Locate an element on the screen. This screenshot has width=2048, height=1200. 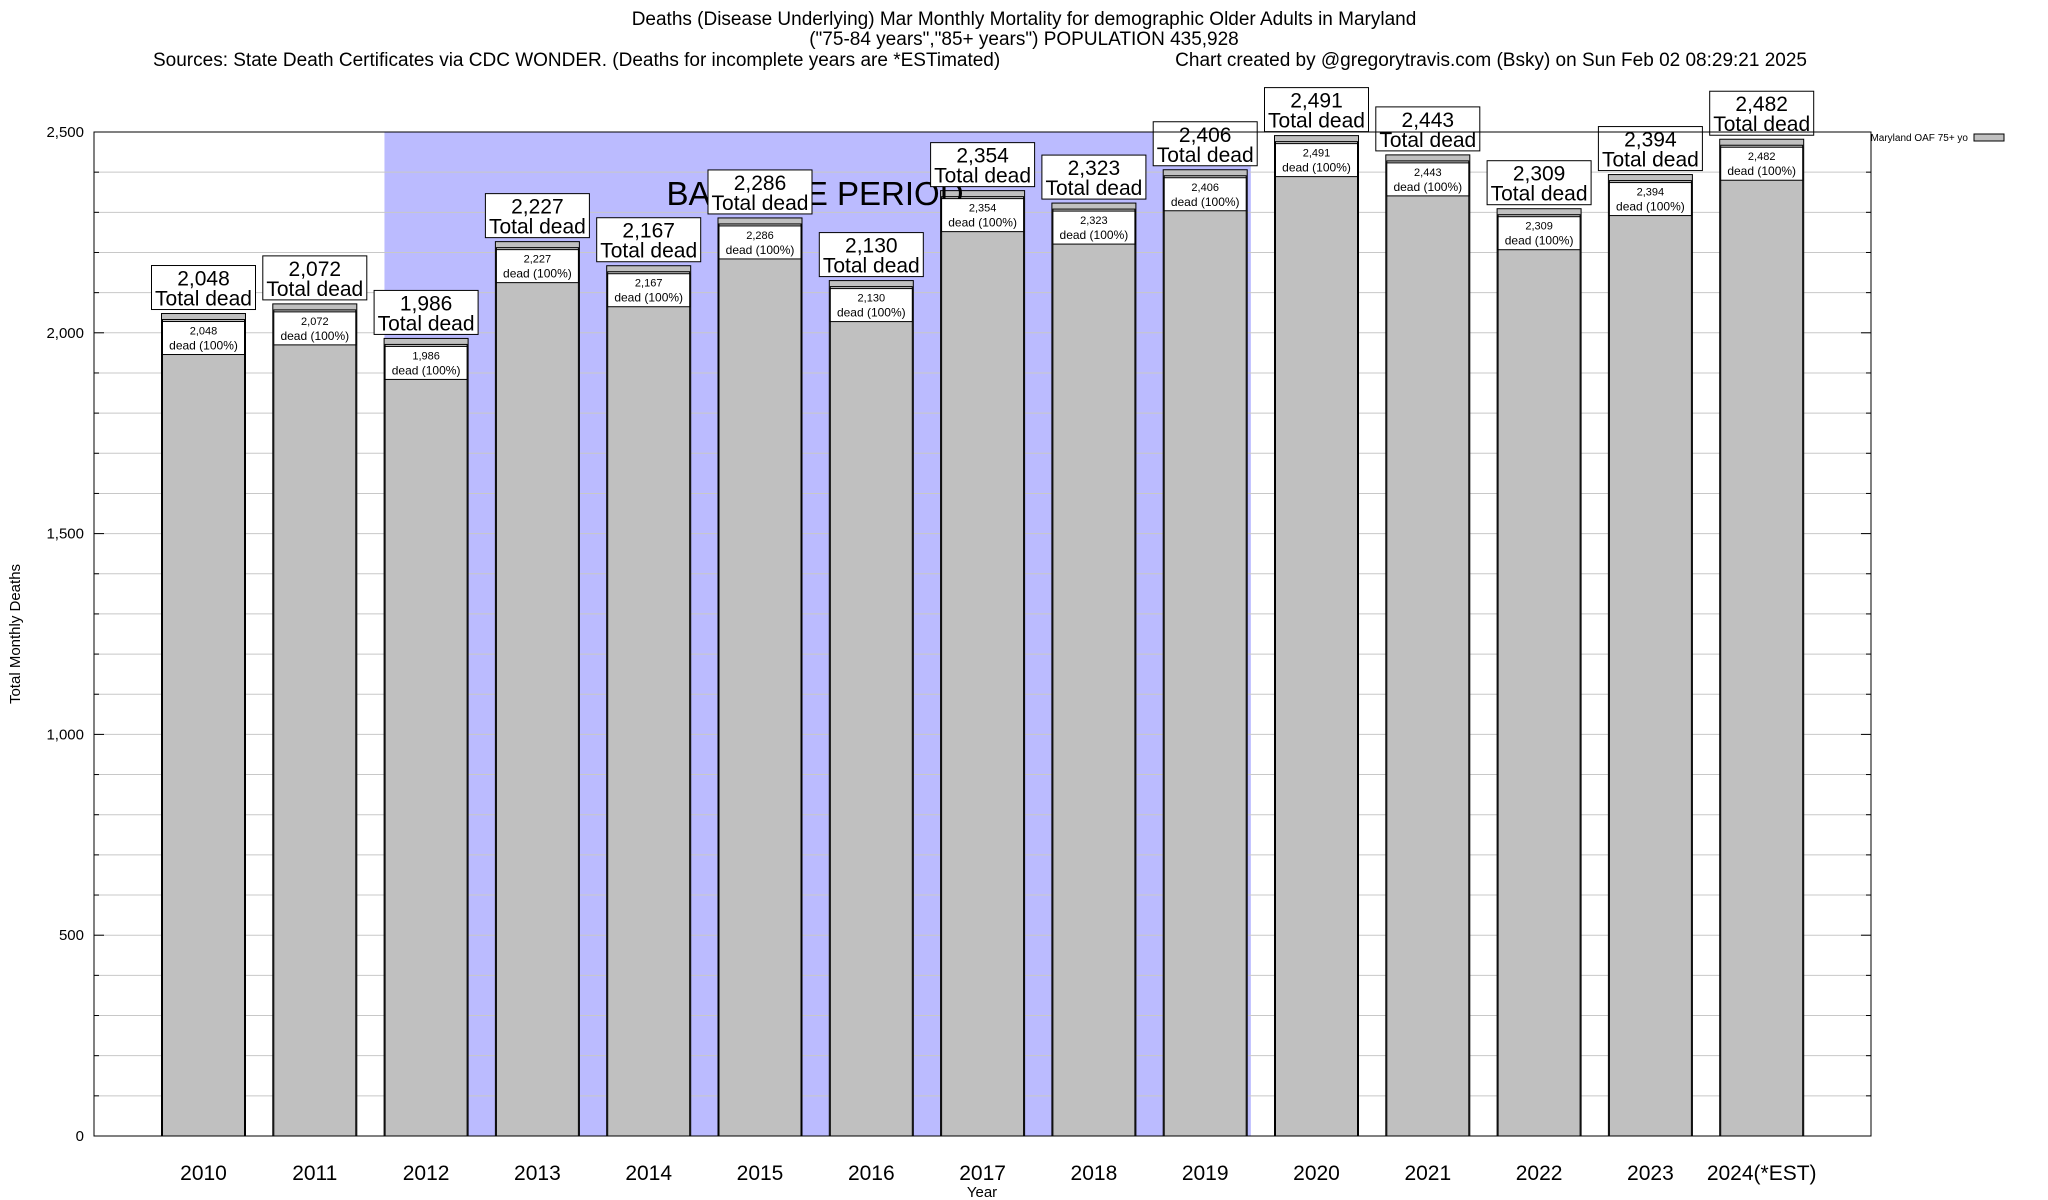
x-tick-label: 2019 is located at coordinates (1205, 1173).